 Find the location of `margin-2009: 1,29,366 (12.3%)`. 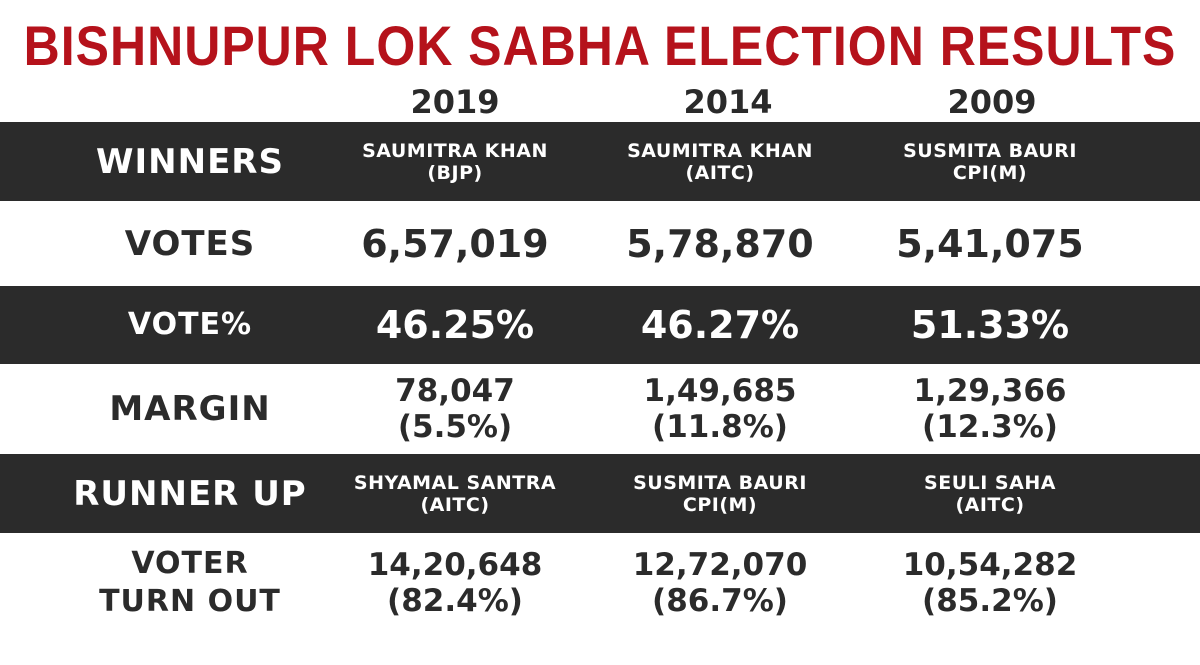

margin-2009: 1,29,366 (12.3%) is located at coordinates (990, 409).